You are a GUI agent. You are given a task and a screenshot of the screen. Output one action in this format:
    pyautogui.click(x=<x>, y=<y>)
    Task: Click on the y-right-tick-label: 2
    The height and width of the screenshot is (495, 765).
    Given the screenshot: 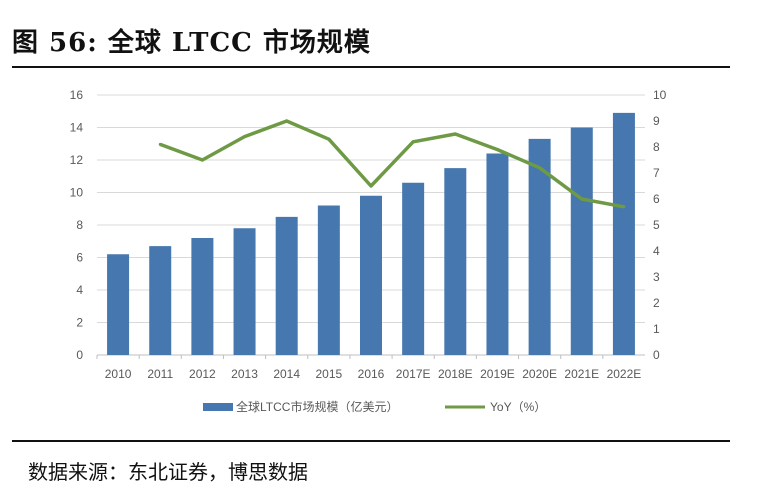 What is the action you would take?
    pyautogui.click(x=656, y=303)
    